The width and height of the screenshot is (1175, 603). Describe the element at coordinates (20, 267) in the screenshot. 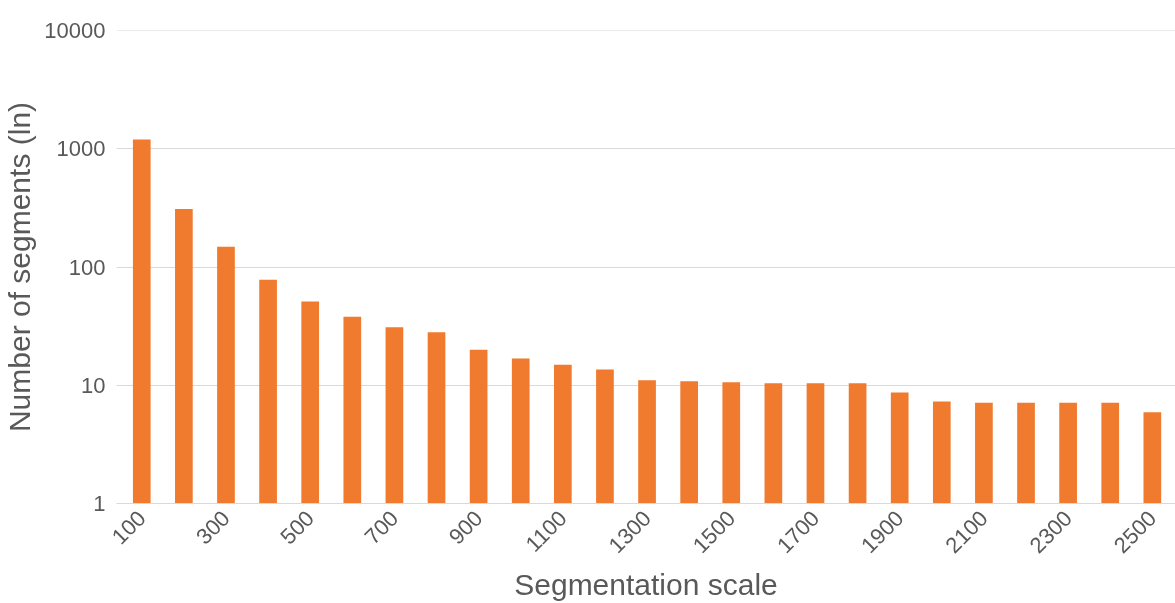

I see `y-axis-title: Number of segments (ln)` at that location.